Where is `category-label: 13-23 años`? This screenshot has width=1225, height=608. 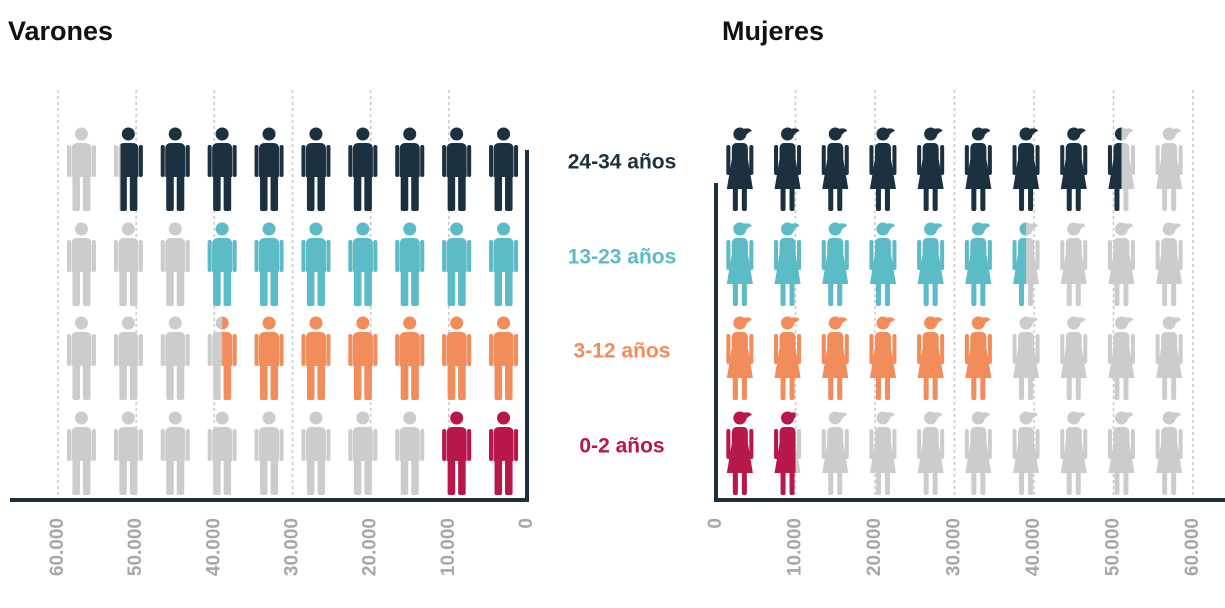
category-label: 13-23 años is located at coordinates (622, 257).